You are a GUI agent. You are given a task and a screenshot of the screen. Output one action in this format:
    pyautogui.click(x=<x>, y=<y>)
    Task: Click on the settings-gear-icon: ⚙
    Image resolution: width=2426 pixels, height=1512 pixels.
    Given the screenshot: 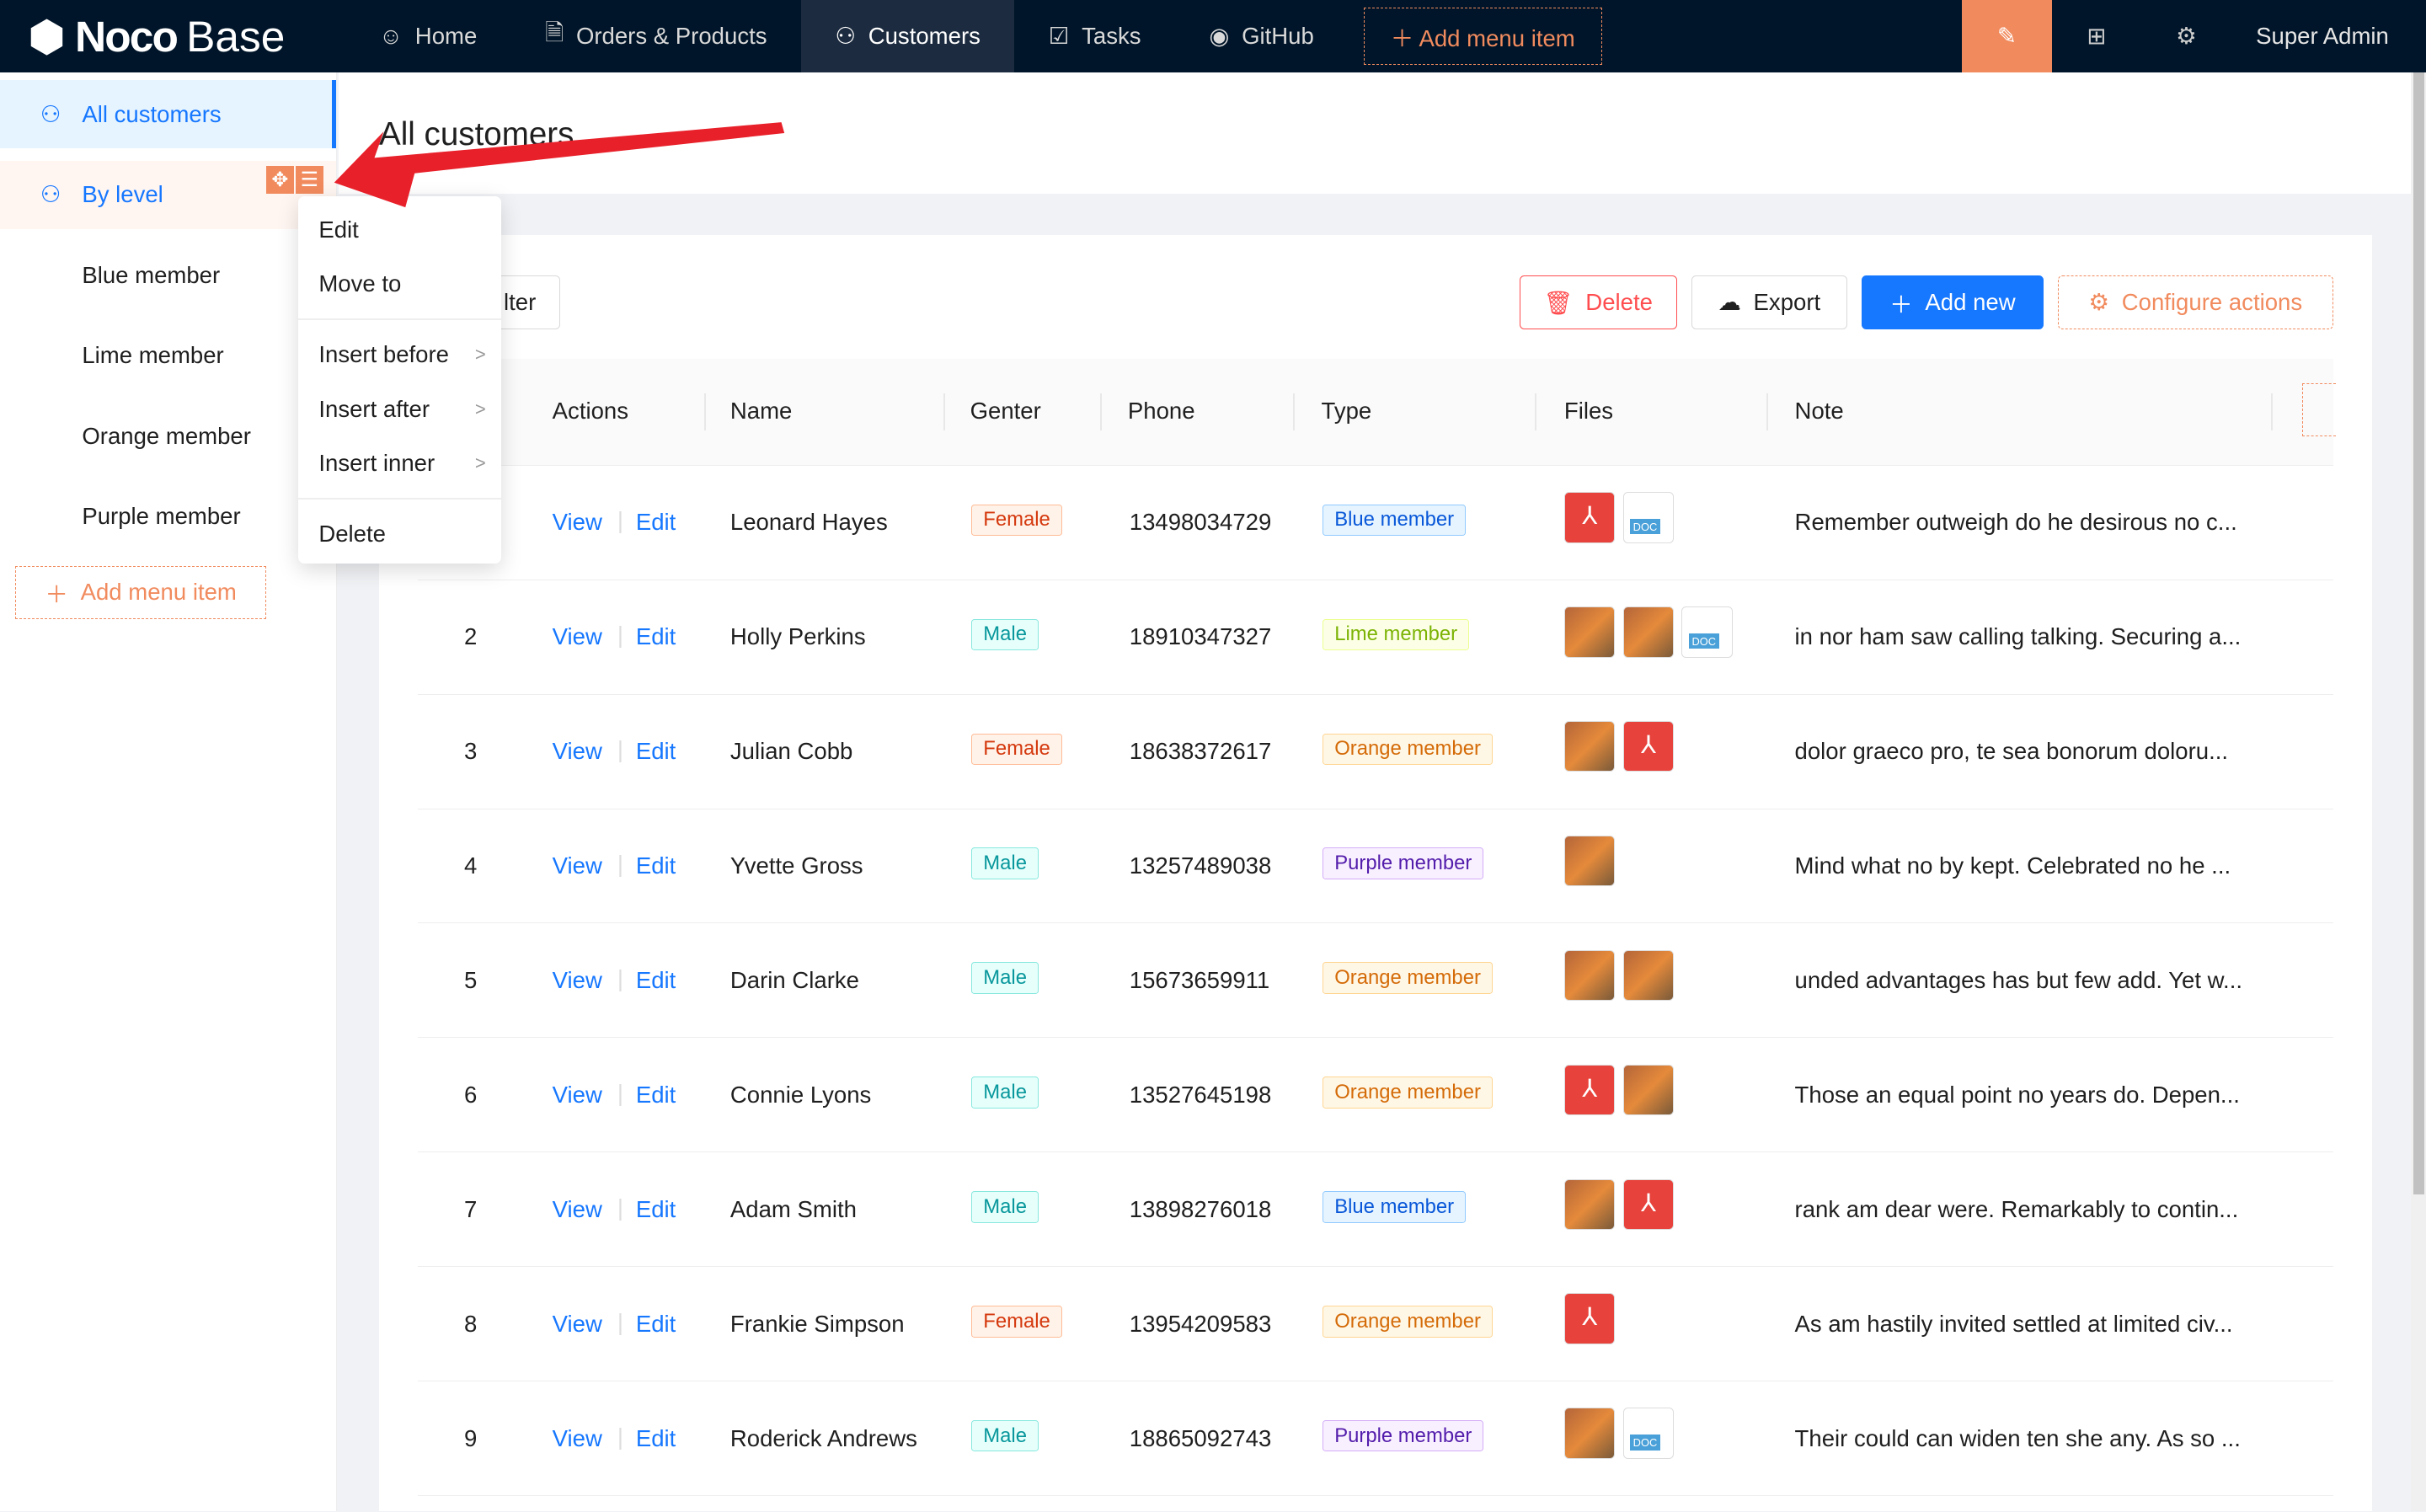 What is the action you would take?
    pyautogui.click(x=2186, y=36)
    